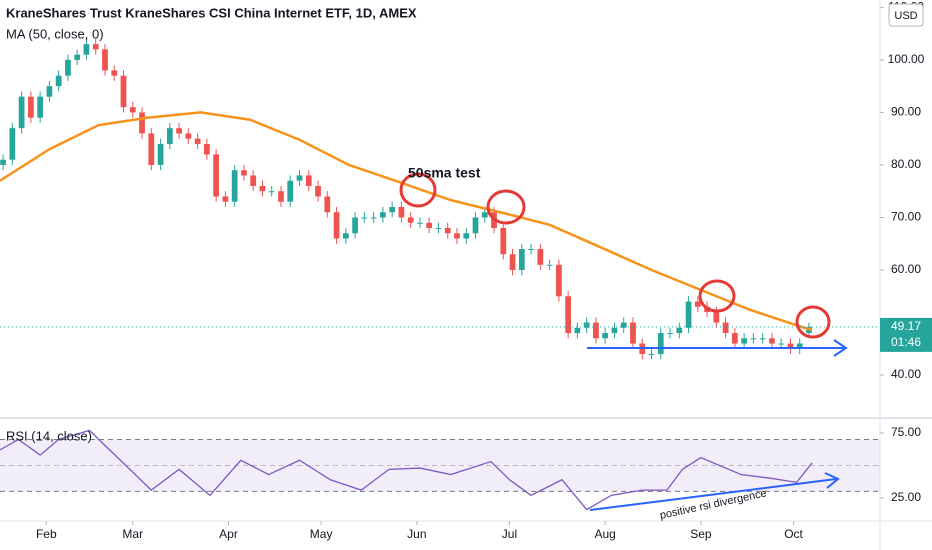 The width and height of the screenshot is (932, 550). Describe the element at coordinates (906, 342) in the screenshot. I see `countdown: 01:46` at that location.